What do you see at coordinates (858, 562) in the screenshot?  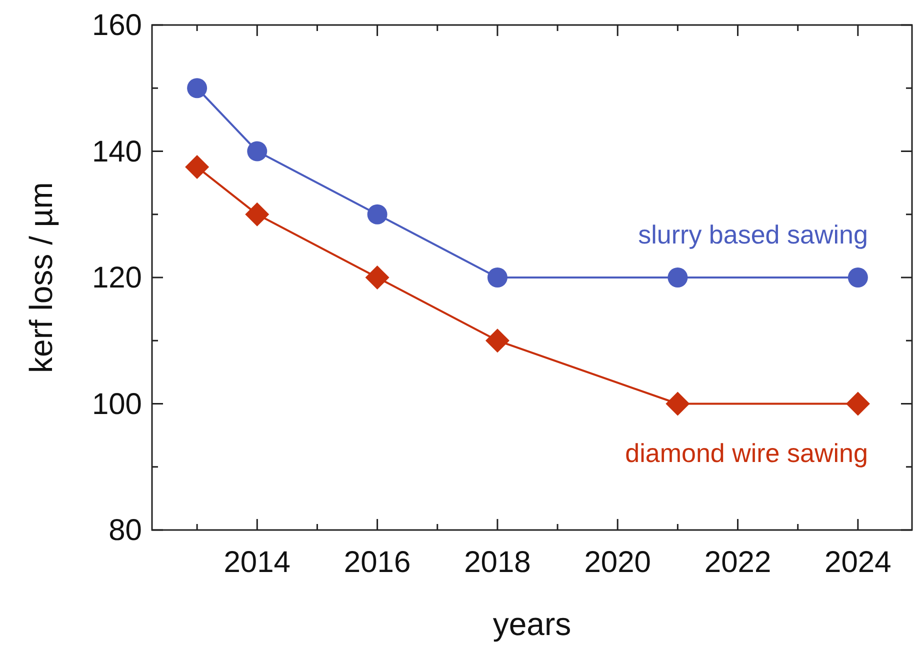 I see `x-tick-label: 2024` at bounding box center [858, 562].